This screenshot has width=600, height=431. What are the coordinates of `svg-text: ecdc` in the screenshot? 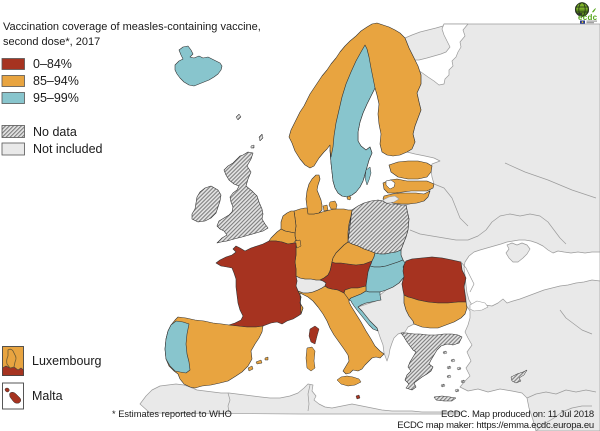 It's located at (588, 17).